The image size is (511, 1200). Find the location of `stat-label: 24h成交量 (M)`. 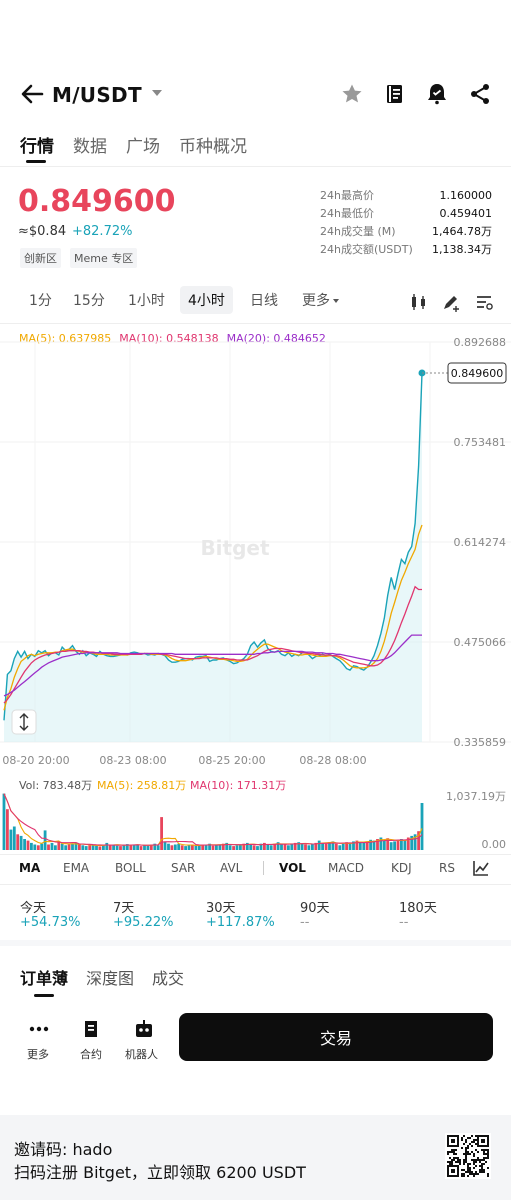

stat-label: 24h成交量 (M) is located at coordinates (358, 231).